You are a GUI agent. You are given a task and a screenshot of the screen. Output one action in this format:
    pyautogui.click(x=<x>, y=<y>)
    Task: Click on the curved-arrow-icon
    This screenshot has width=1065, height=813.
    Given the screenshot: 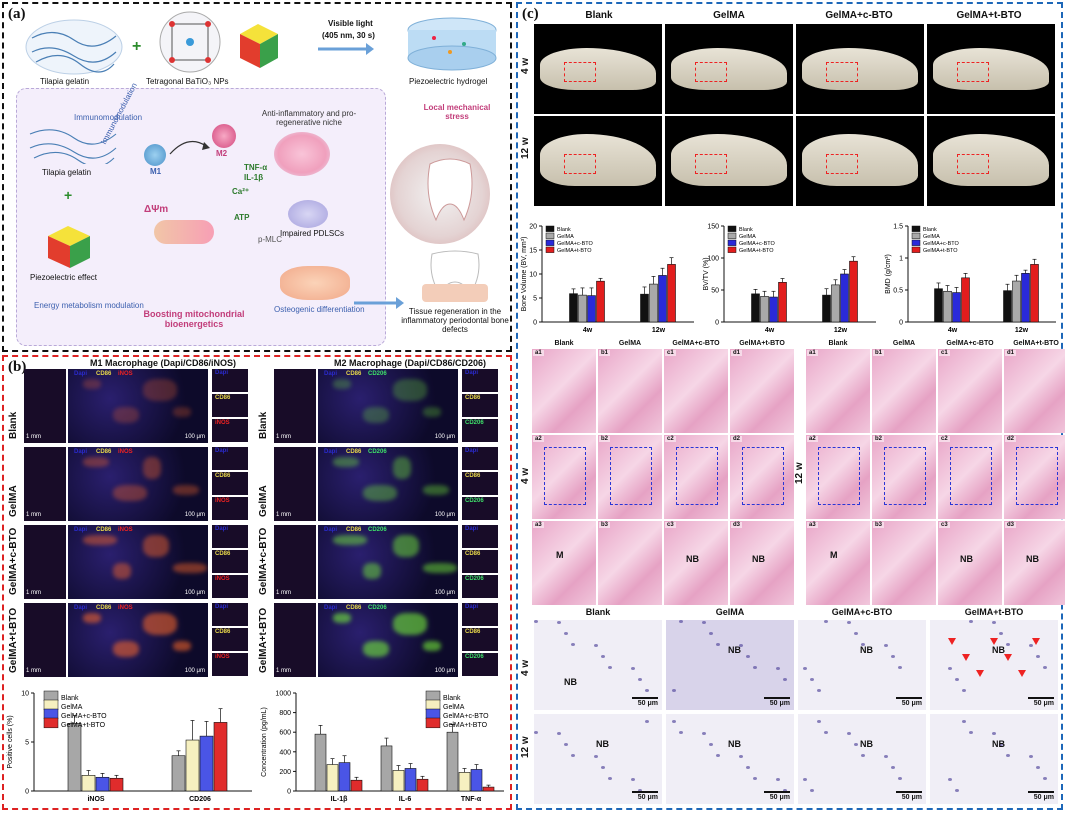 What is the action you would take?
    pyautogui.click(x=189, y=147)
    